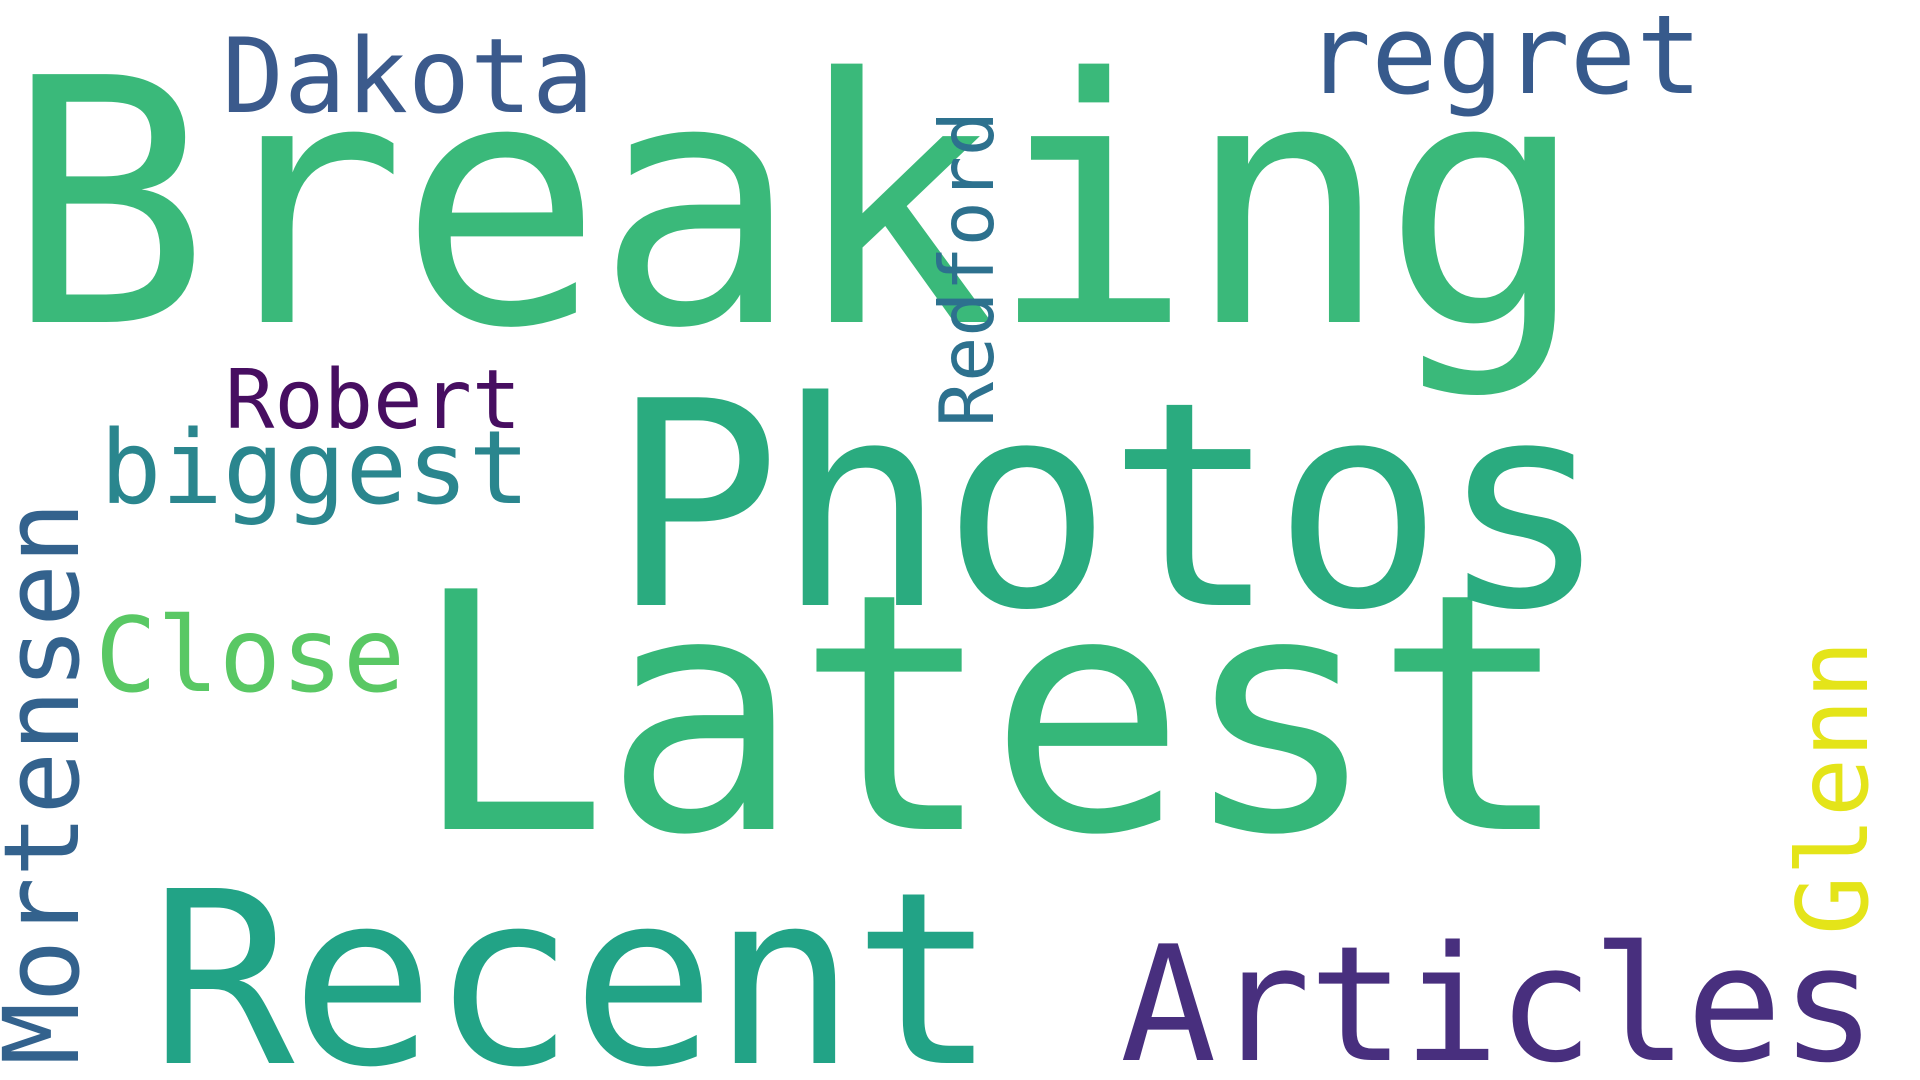 This screenshot has width=1920, height=1080. I want to click on word-glenn: Glenn, so click(1834, 787).